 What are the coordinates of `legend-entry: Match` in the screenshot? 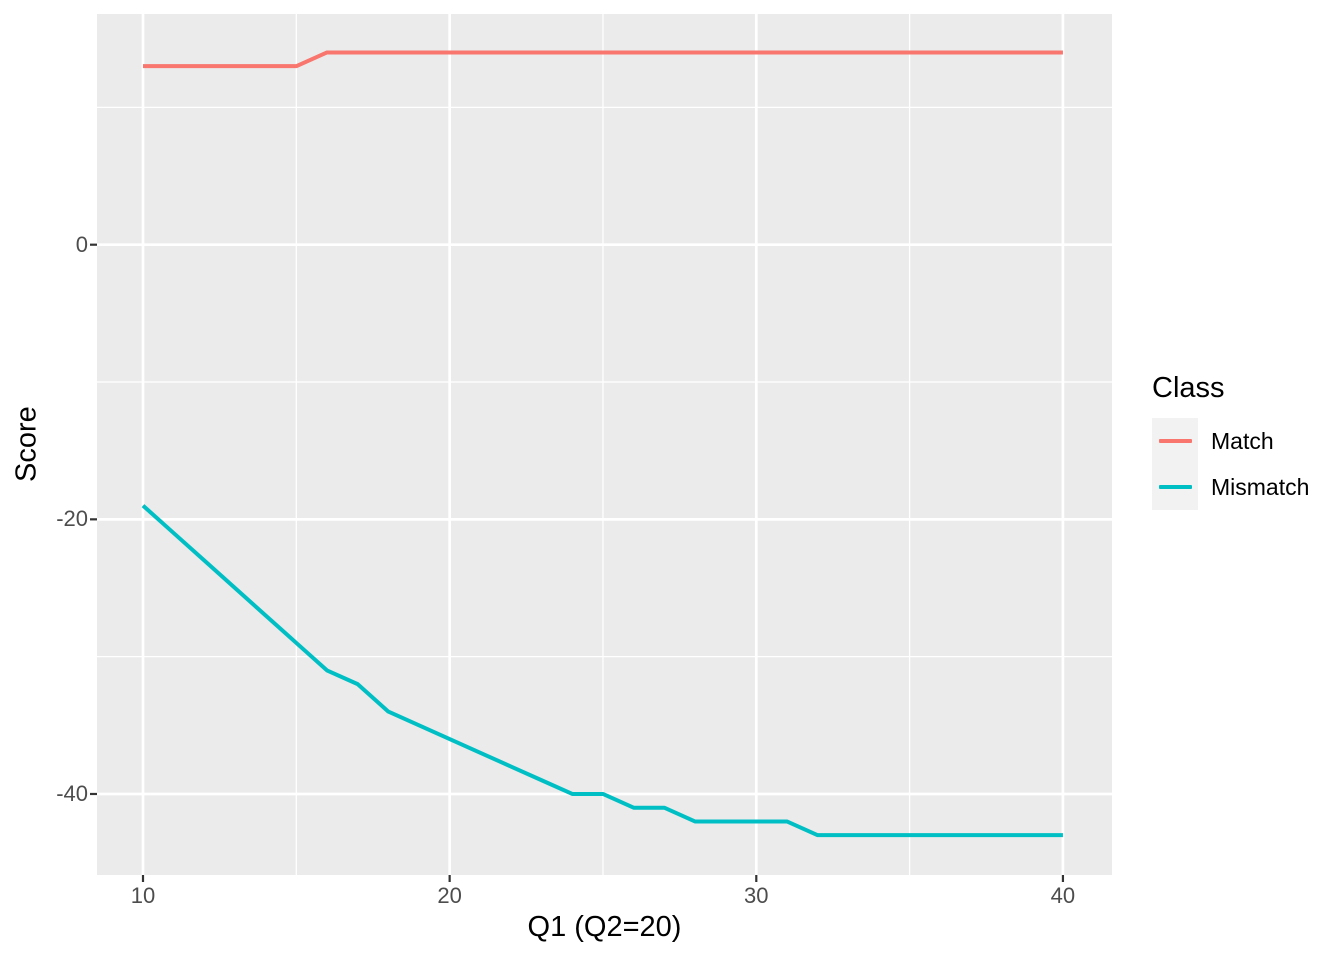 It's located at (1230, 441).